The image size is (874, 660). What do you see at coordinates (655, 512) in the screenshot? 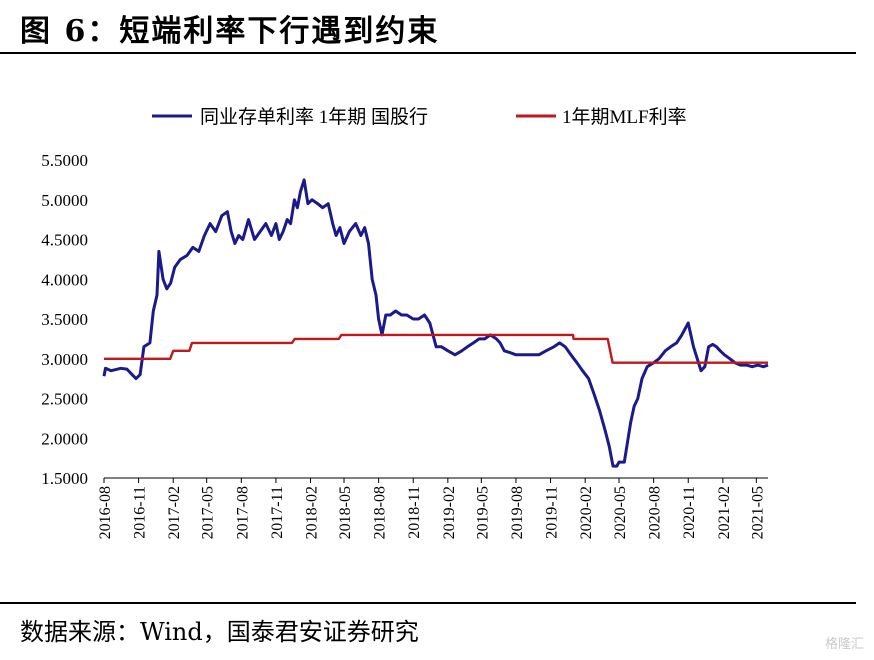
I see `x-tick-label: 2020-08` at bounding box center [655, 512].